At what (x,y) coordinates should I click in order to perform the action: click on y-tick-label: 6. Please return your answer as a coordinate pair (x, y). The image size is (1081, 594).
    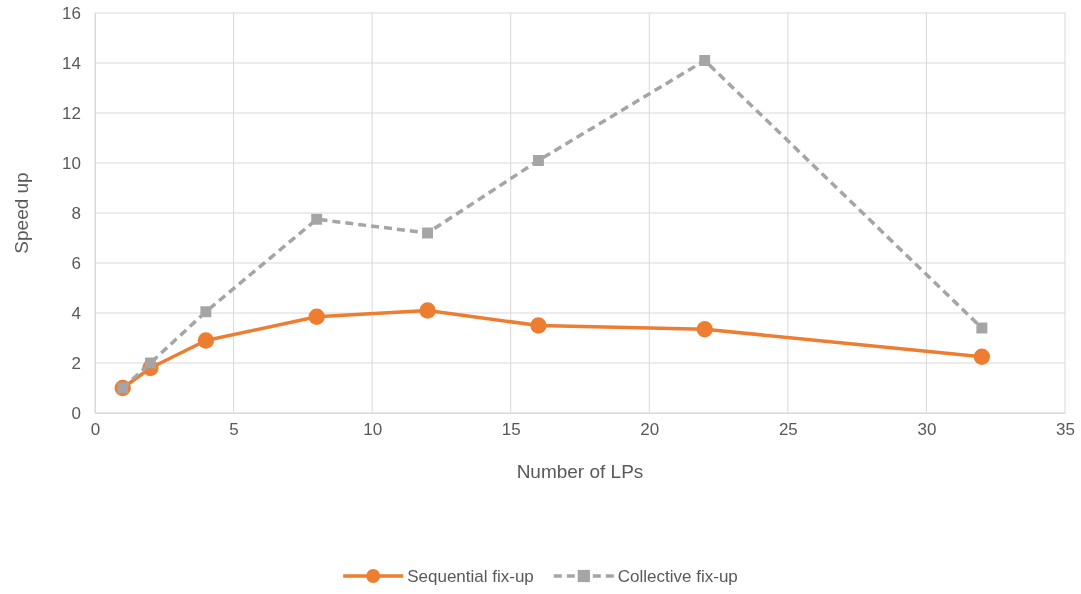
    Looking at the image, I should click on (76, 263).